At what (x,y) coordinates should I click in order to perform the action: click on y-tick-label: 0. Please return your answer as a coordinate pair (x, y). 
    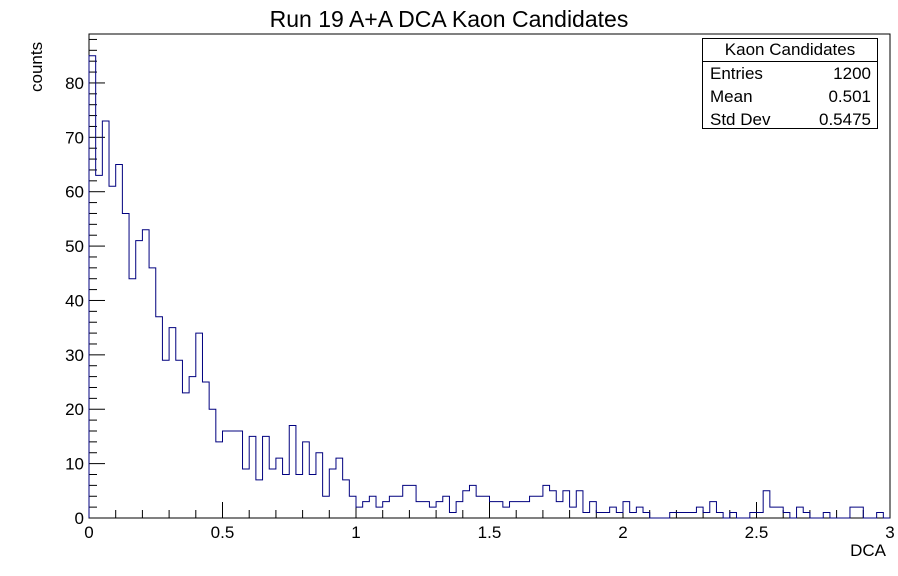
    Looking at the image, I should click on (79, 518).